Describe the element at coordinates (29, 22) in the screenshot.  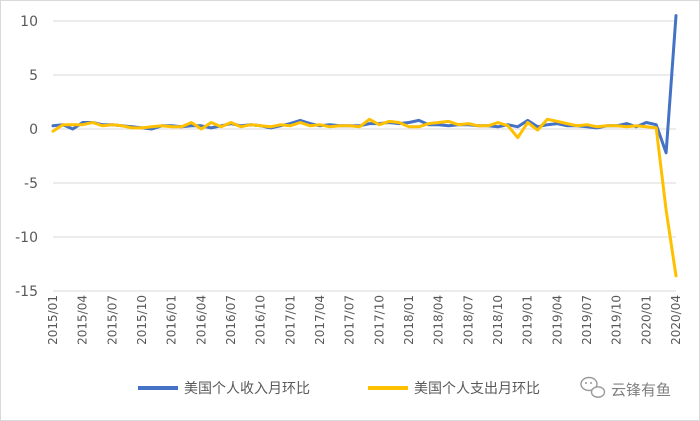
I see `y-tick-label: 10` at that location.